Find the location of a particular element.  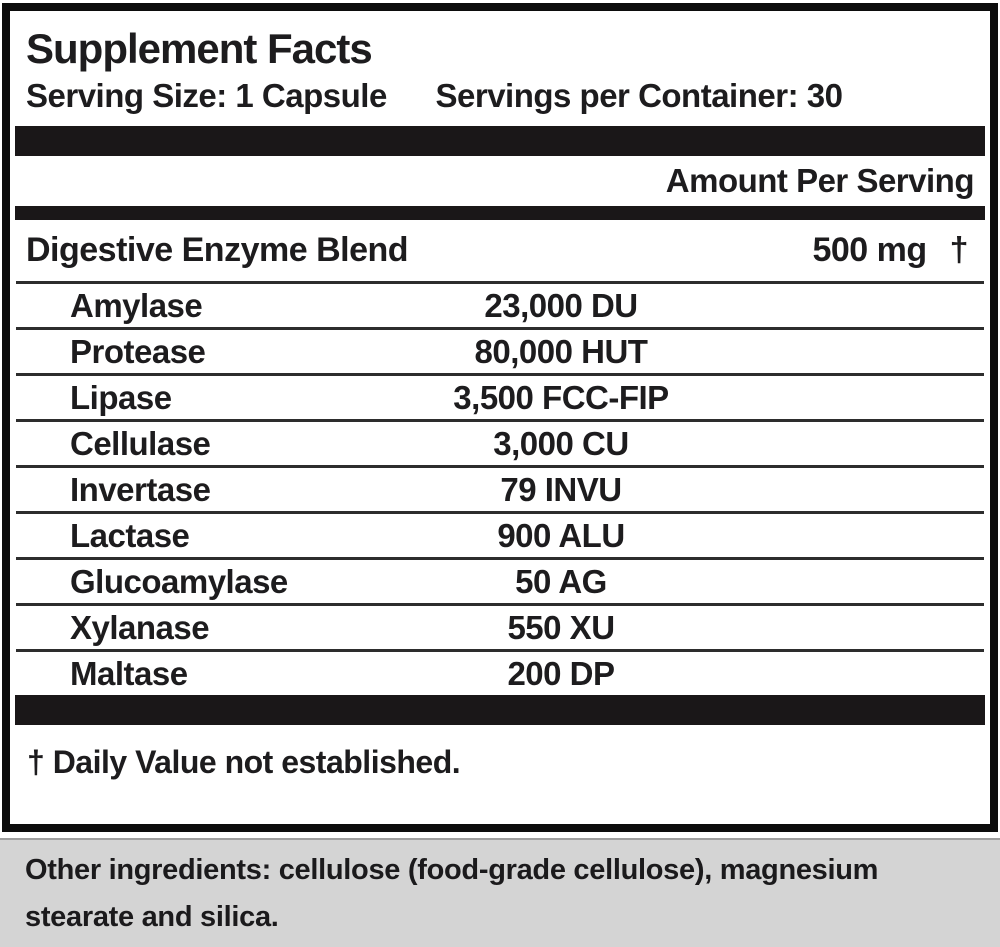

ingredient-amount: 79 INVU is located at coordinates (561, 489).